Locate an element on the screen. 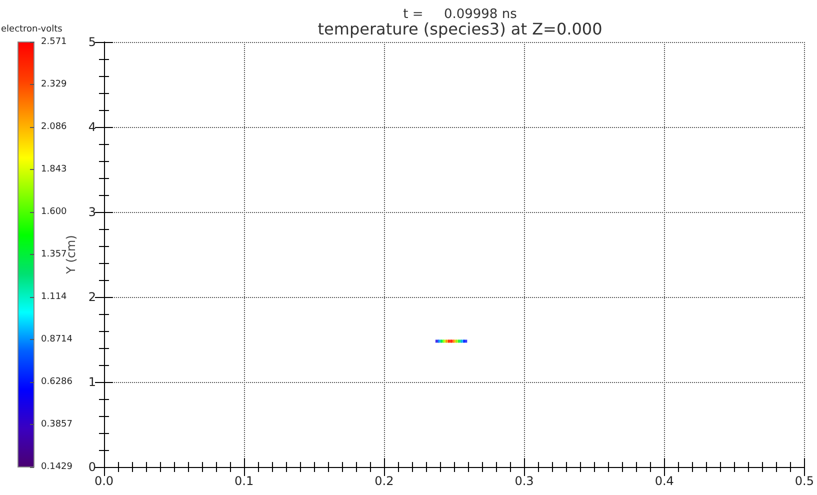 The width and height of the screenshot is (817, 495). x-tick-label: 0.5 is located at coordinates (804, 481).